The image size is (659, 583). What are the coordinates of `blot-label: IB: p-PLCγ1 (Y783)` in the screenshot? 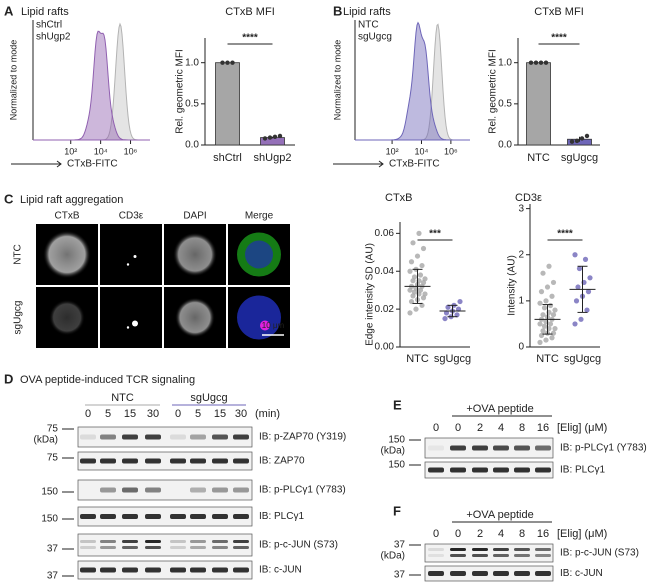 It's located at (603, 448).